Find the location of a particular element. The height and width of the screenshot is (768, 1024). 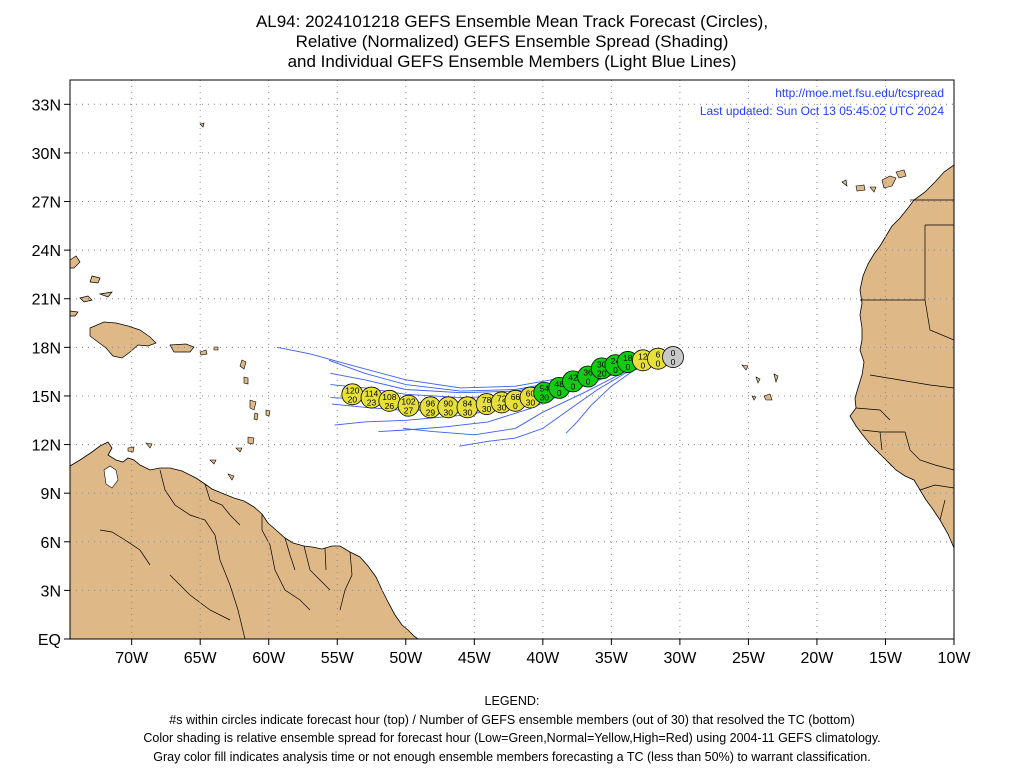

member-count: 29 is located at coordinates (431, 412).